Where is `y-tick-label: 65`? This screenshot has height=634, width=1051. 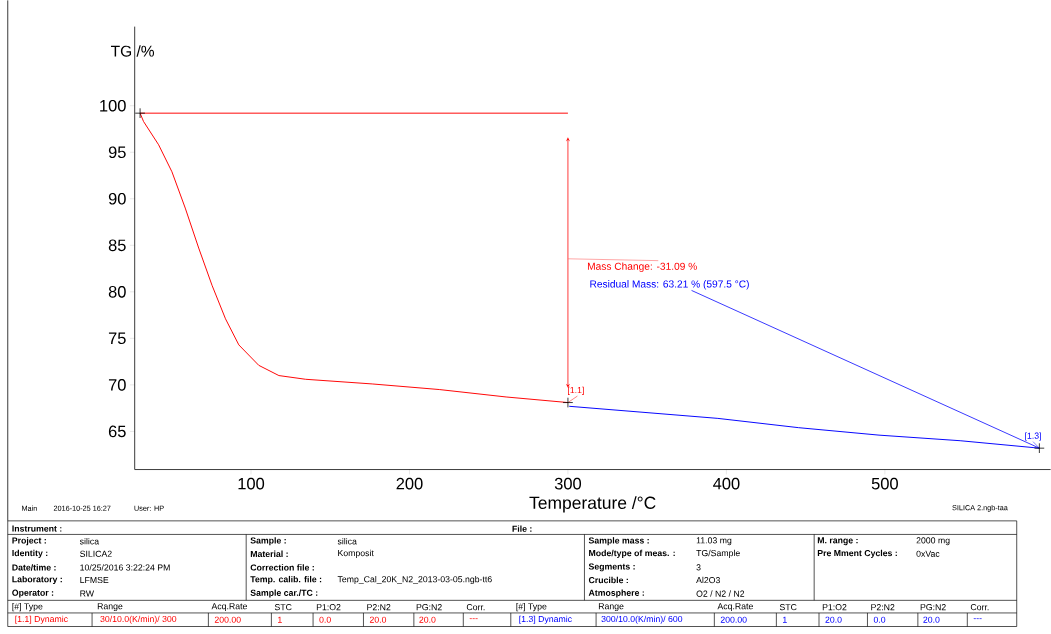 y-tick-label: 65 is located at coordinates (117, 431).